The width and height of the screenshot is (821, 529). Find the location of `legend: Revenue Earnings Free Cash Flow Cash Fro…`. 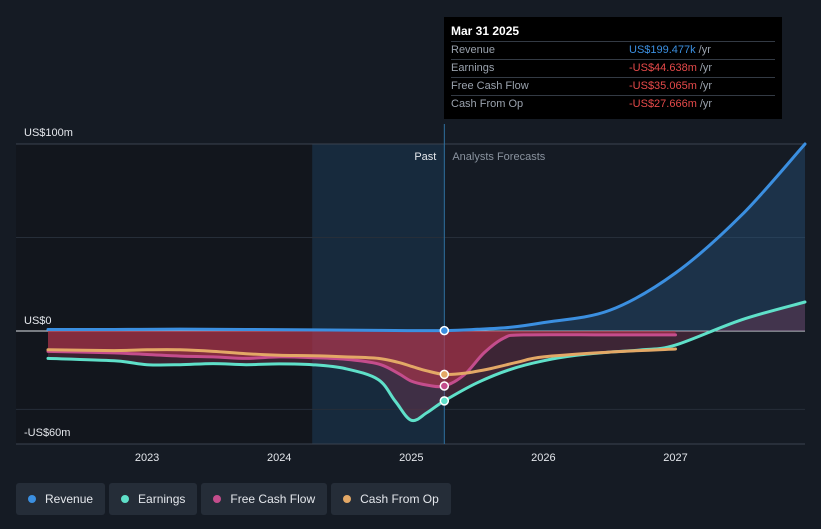

legend: Revenue Earnings Free Cash Flow Cash Fro… is located at coordinates (233, 499).